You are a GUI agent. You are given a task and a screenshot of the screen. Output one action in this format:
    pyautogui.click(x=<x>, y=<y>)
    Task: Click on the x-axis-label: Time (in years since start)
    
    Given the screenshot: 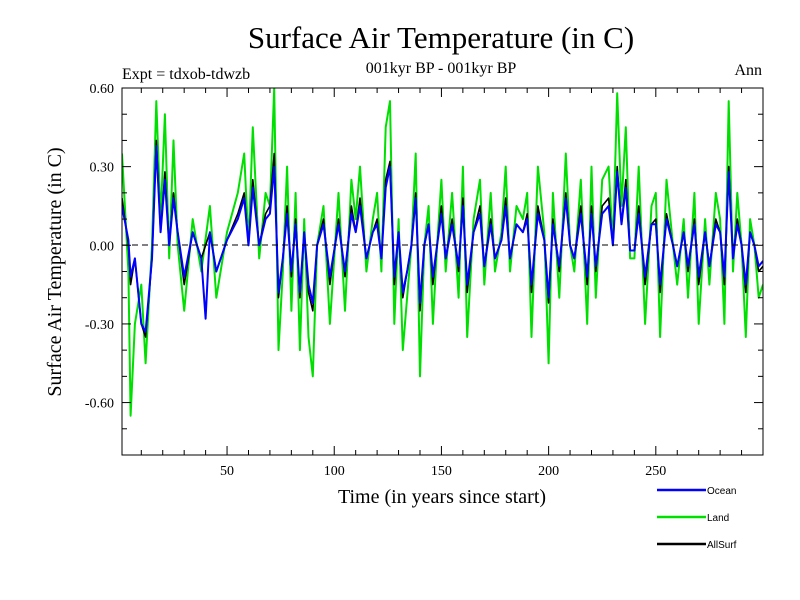 What is the action you would take?
    pyautogui.click(x=442, y=497)
    